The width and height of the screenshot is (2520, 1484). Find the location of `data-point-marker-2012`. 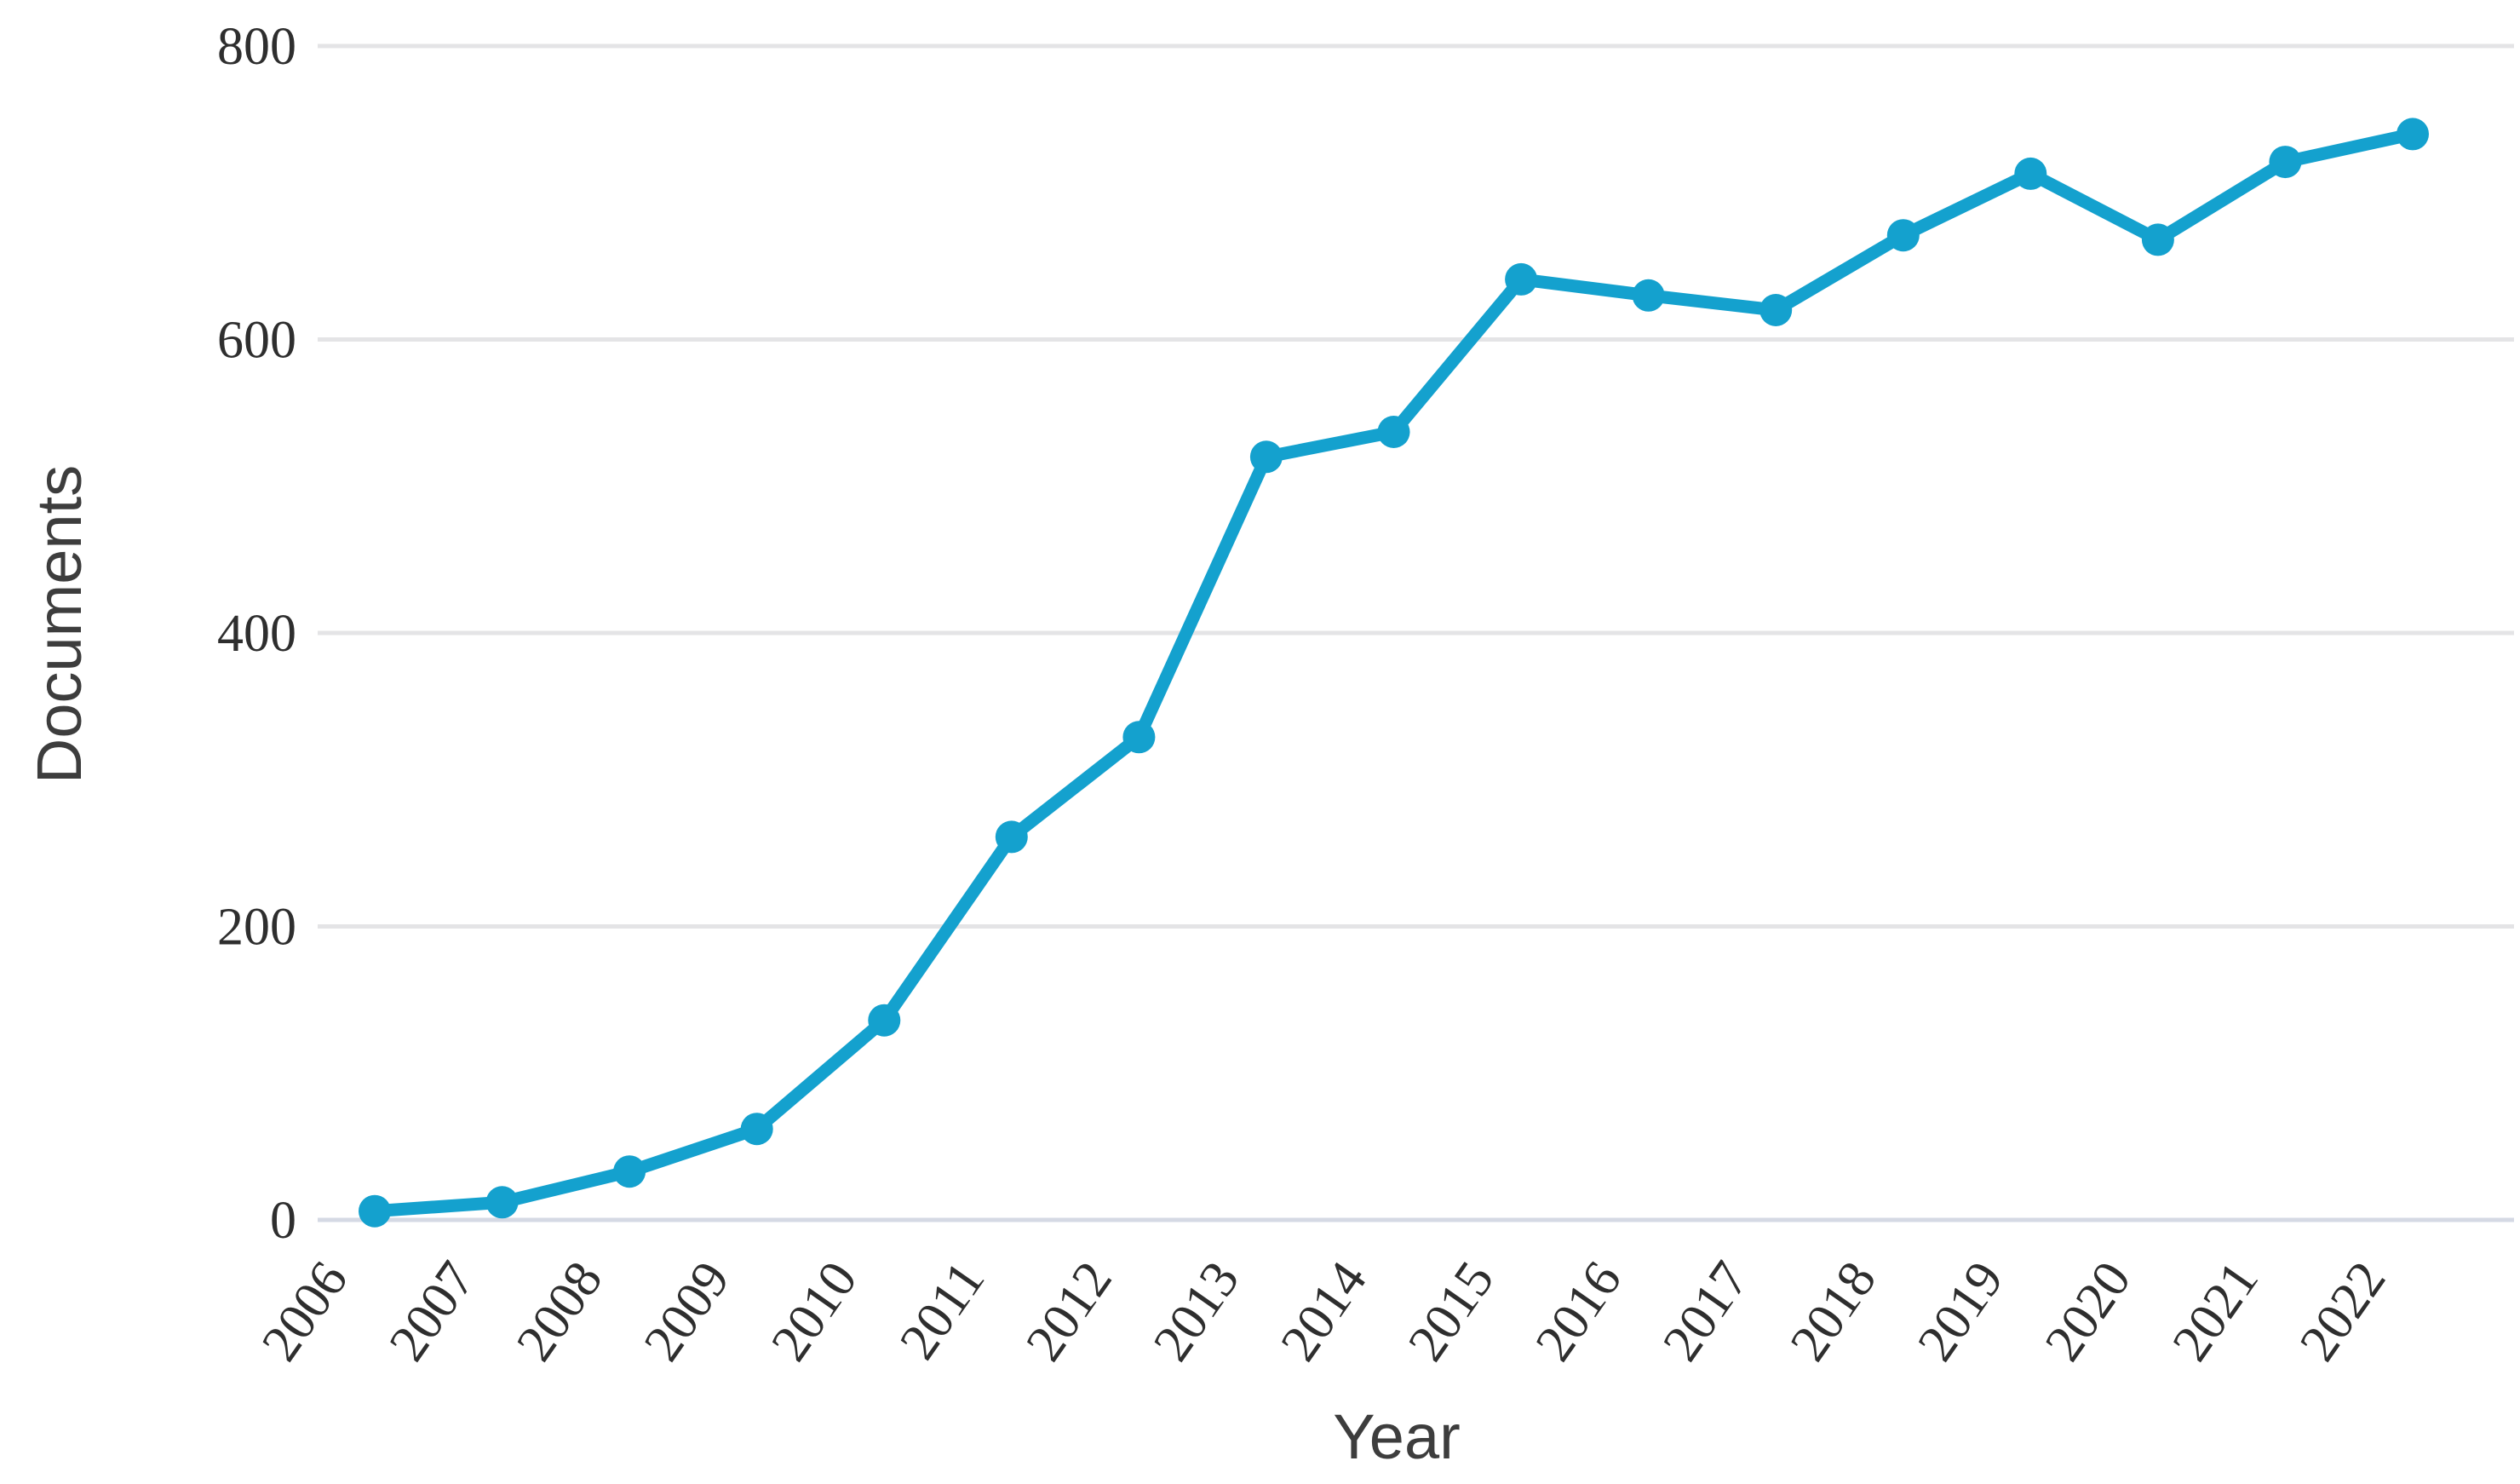

data-point-marker-2012 is located at coordinates (1139, 737).